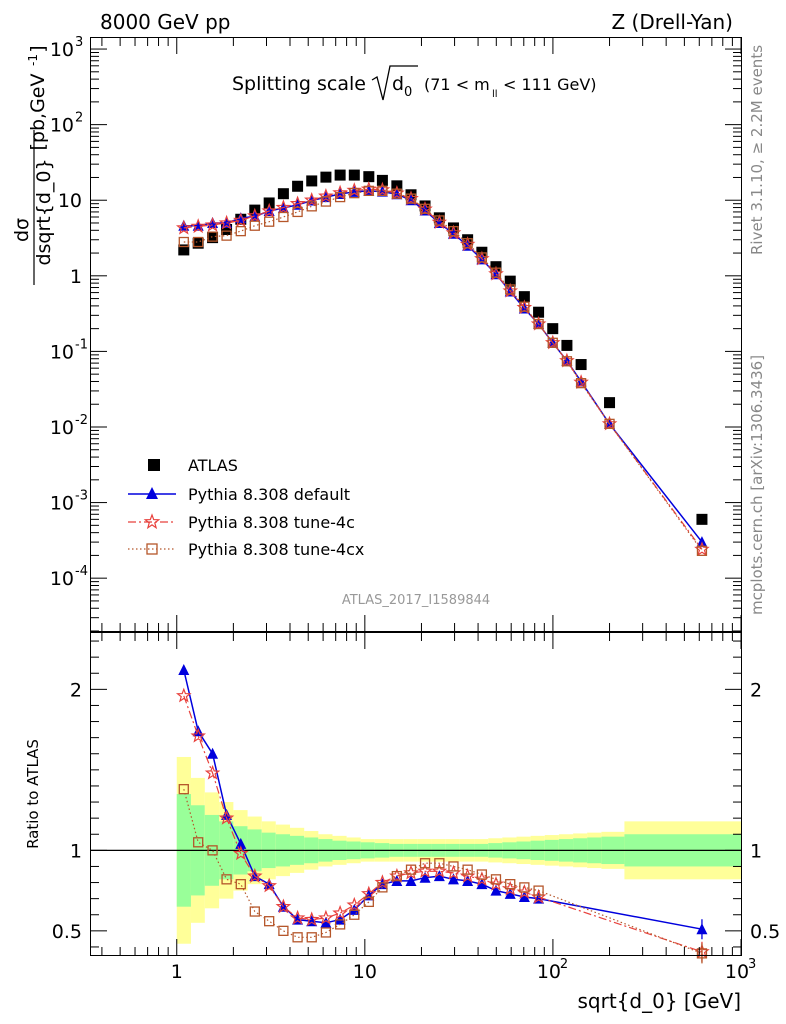 The width and height of the screenshot is (786, 1024). What do you see at coordinates (271, 522) in the screenshot?
I see `legend-label-tune4c: Pythia 8.308 tune-4c` at bounding box center [271, 522].